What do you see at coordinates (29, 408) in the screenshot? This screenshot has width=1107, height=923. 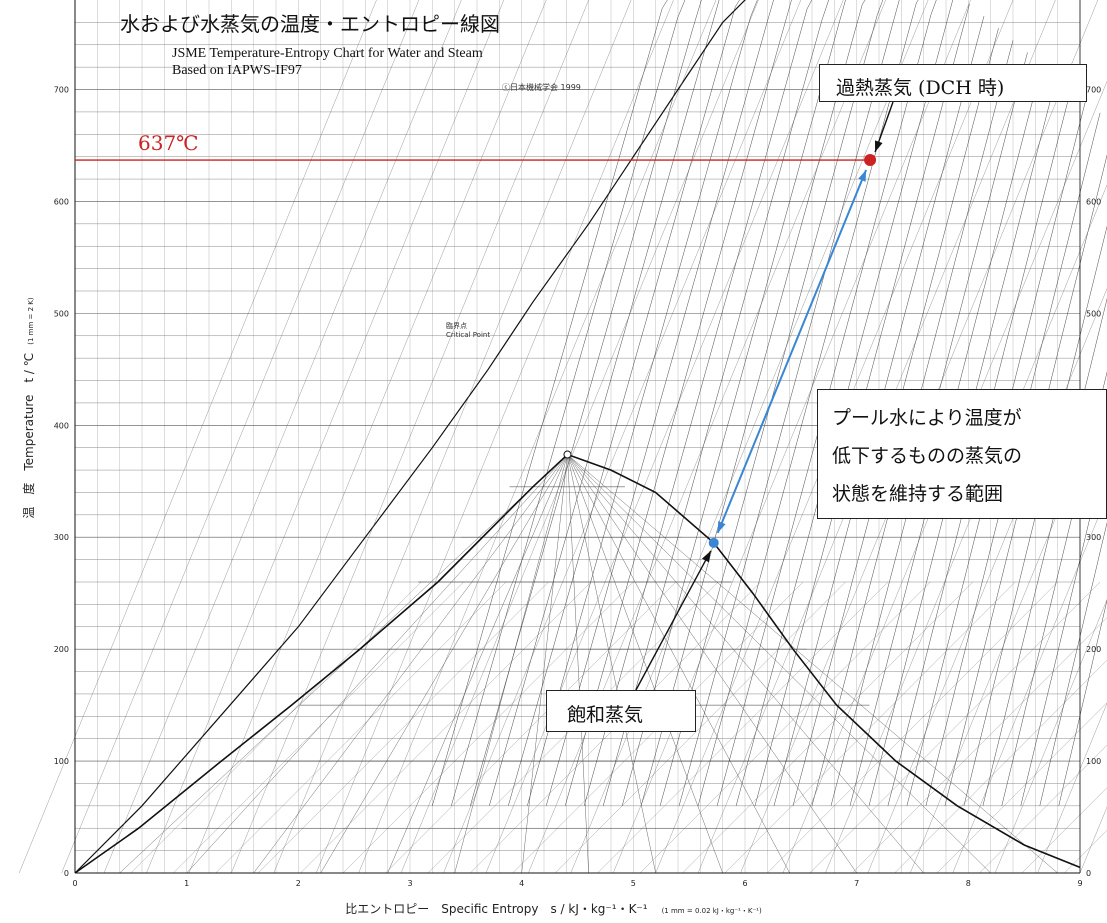 I see `y-axis-label: 温 度 Temperature t / ℃(1 mm = 2 K)` at bounding box center [29, 408].